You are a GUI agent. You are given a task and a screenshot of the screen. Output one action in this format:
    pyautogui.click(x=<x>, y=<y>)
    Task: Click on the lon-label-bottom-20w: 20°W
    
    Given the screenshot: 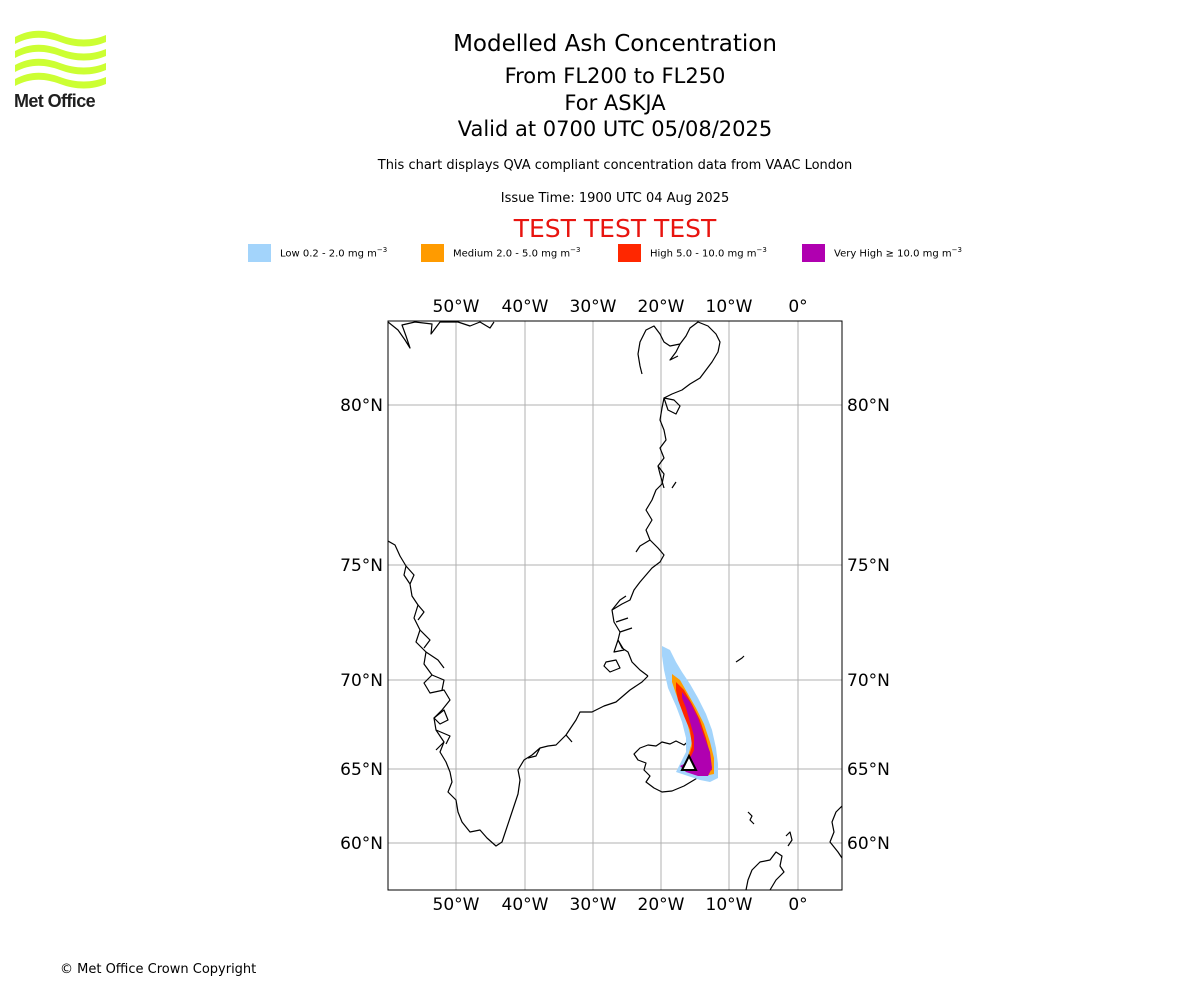 What is the action you would take?
    pyautogui.click(x=661, y=905)
    